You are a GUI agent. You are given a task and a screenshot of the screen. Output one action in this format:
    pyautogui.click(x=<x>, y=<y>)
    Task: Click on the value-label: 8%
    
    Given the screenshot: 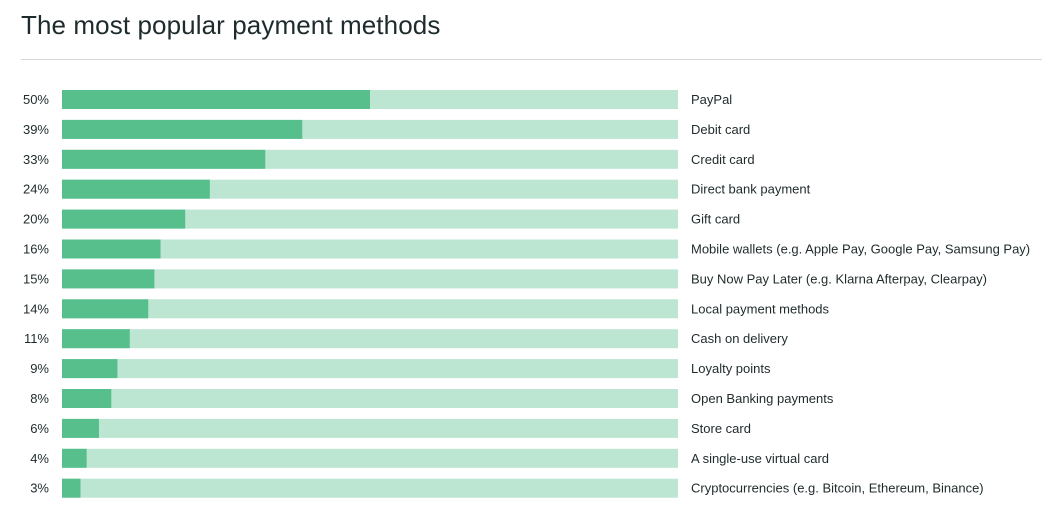 What is the action you would take?
    pyautogui.click(x=39, y=398)
    